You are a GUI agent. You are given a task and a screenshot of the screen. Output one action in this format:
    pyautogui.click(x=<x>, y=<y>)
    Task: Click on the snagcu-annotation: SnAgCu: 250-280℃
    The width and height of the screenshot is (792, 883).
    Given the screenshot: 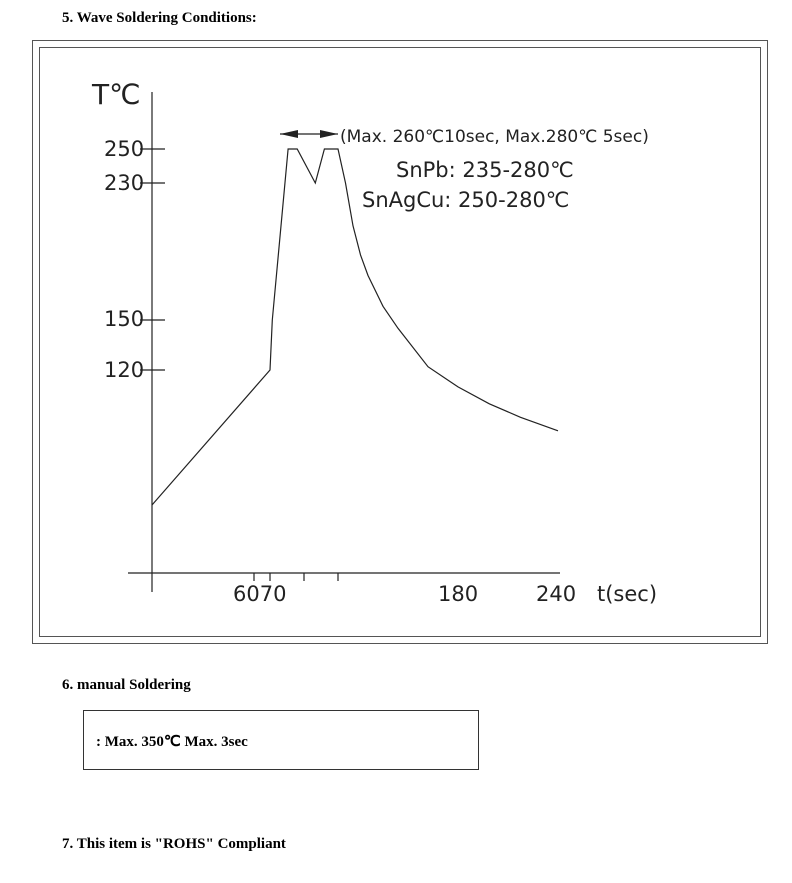 What is the action you would take?
    pyautogui.click(x=465, y=200)
    